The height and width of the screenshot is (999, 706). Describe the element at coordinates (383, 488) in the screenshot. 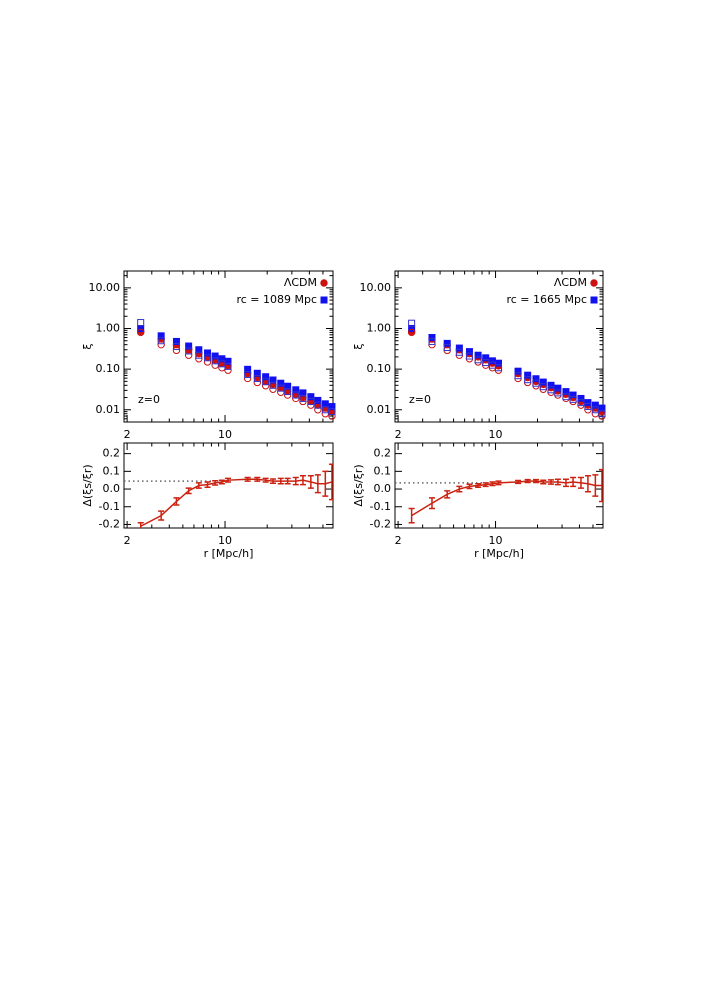

I see `y-tick-label: 0.0` at that location.